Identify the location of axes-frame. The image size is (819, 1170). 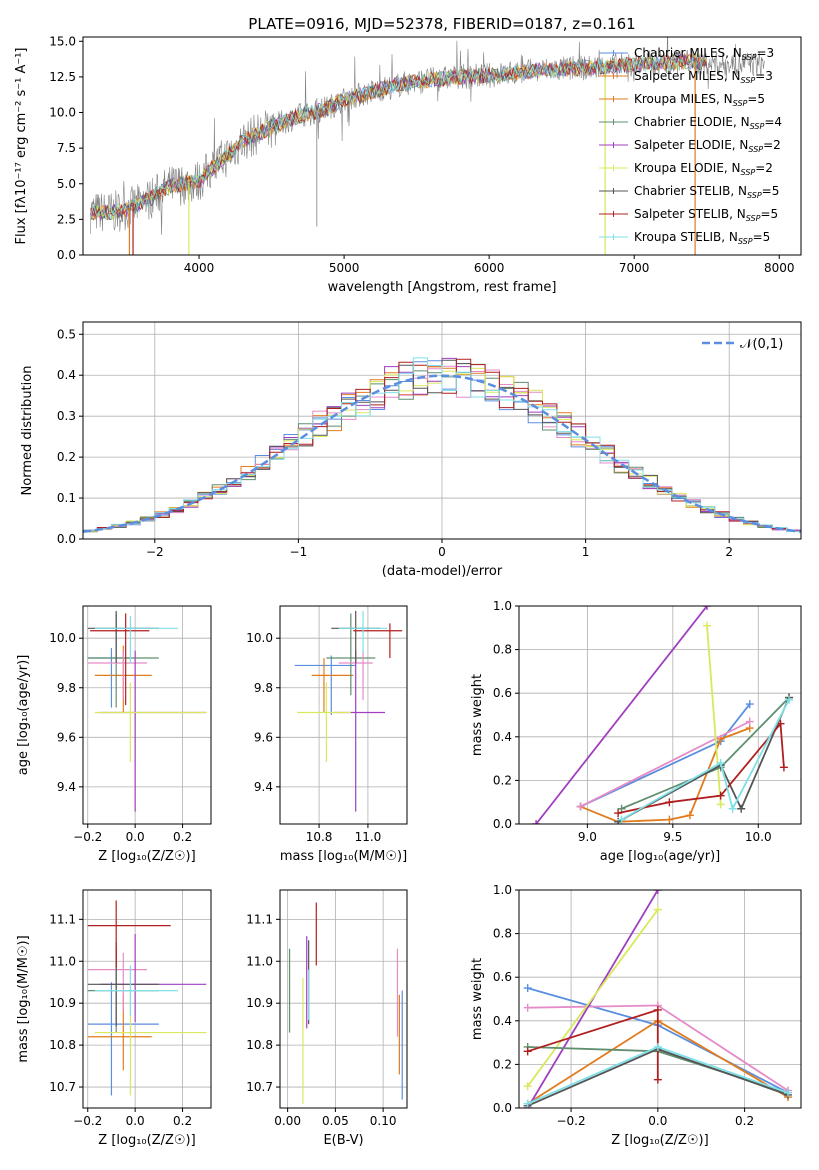
(147, 999).